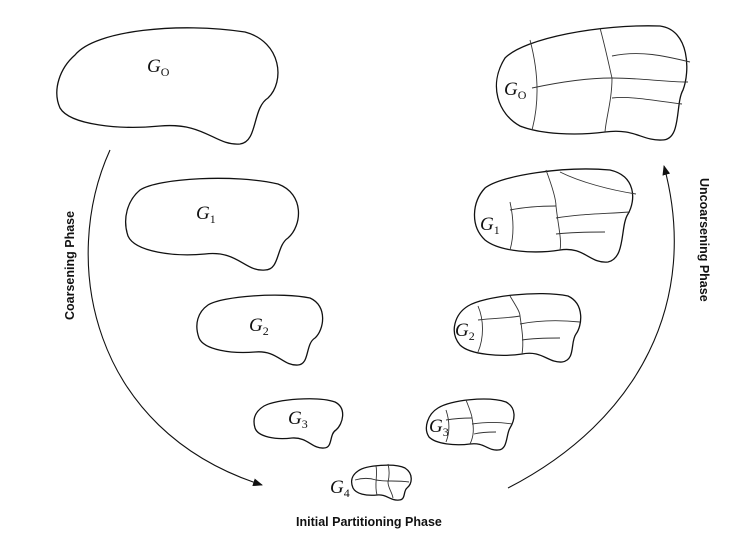 The image size is (737, 539). I want to click on g3-left-label: G3, so click(298, 419).